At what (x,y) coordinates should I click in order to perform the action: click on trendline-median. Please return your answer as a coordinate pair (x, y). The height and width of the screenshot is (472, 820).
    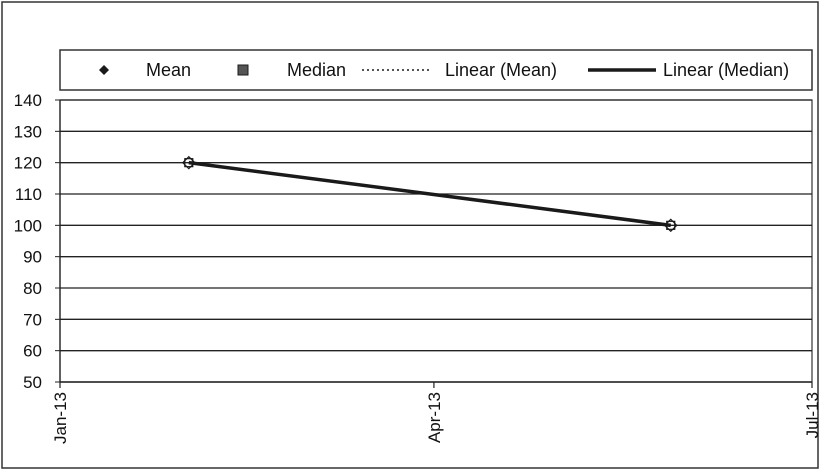
    Looking at the image, I should click on (429, 194).